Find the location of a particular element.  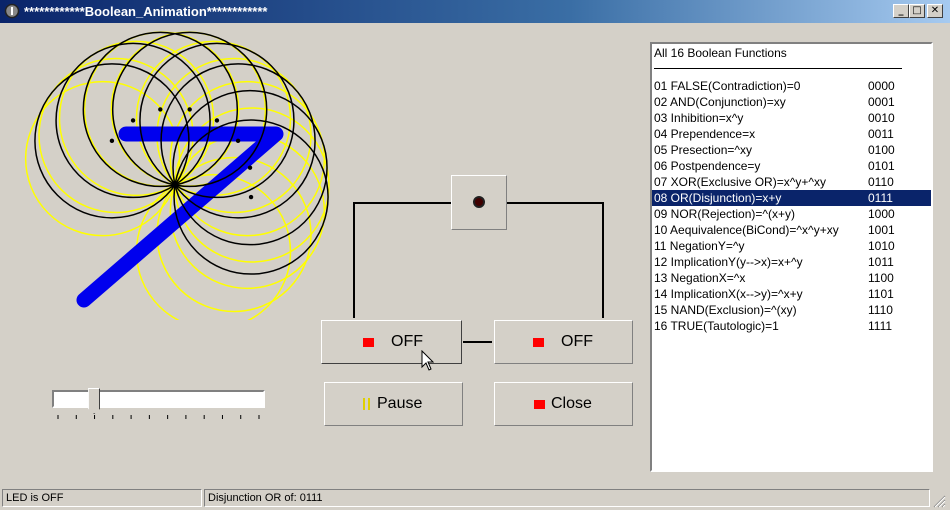

function-label: 10 Aequivalence(BiCond)=^x^y+xy is located at coordinates (746, 230).